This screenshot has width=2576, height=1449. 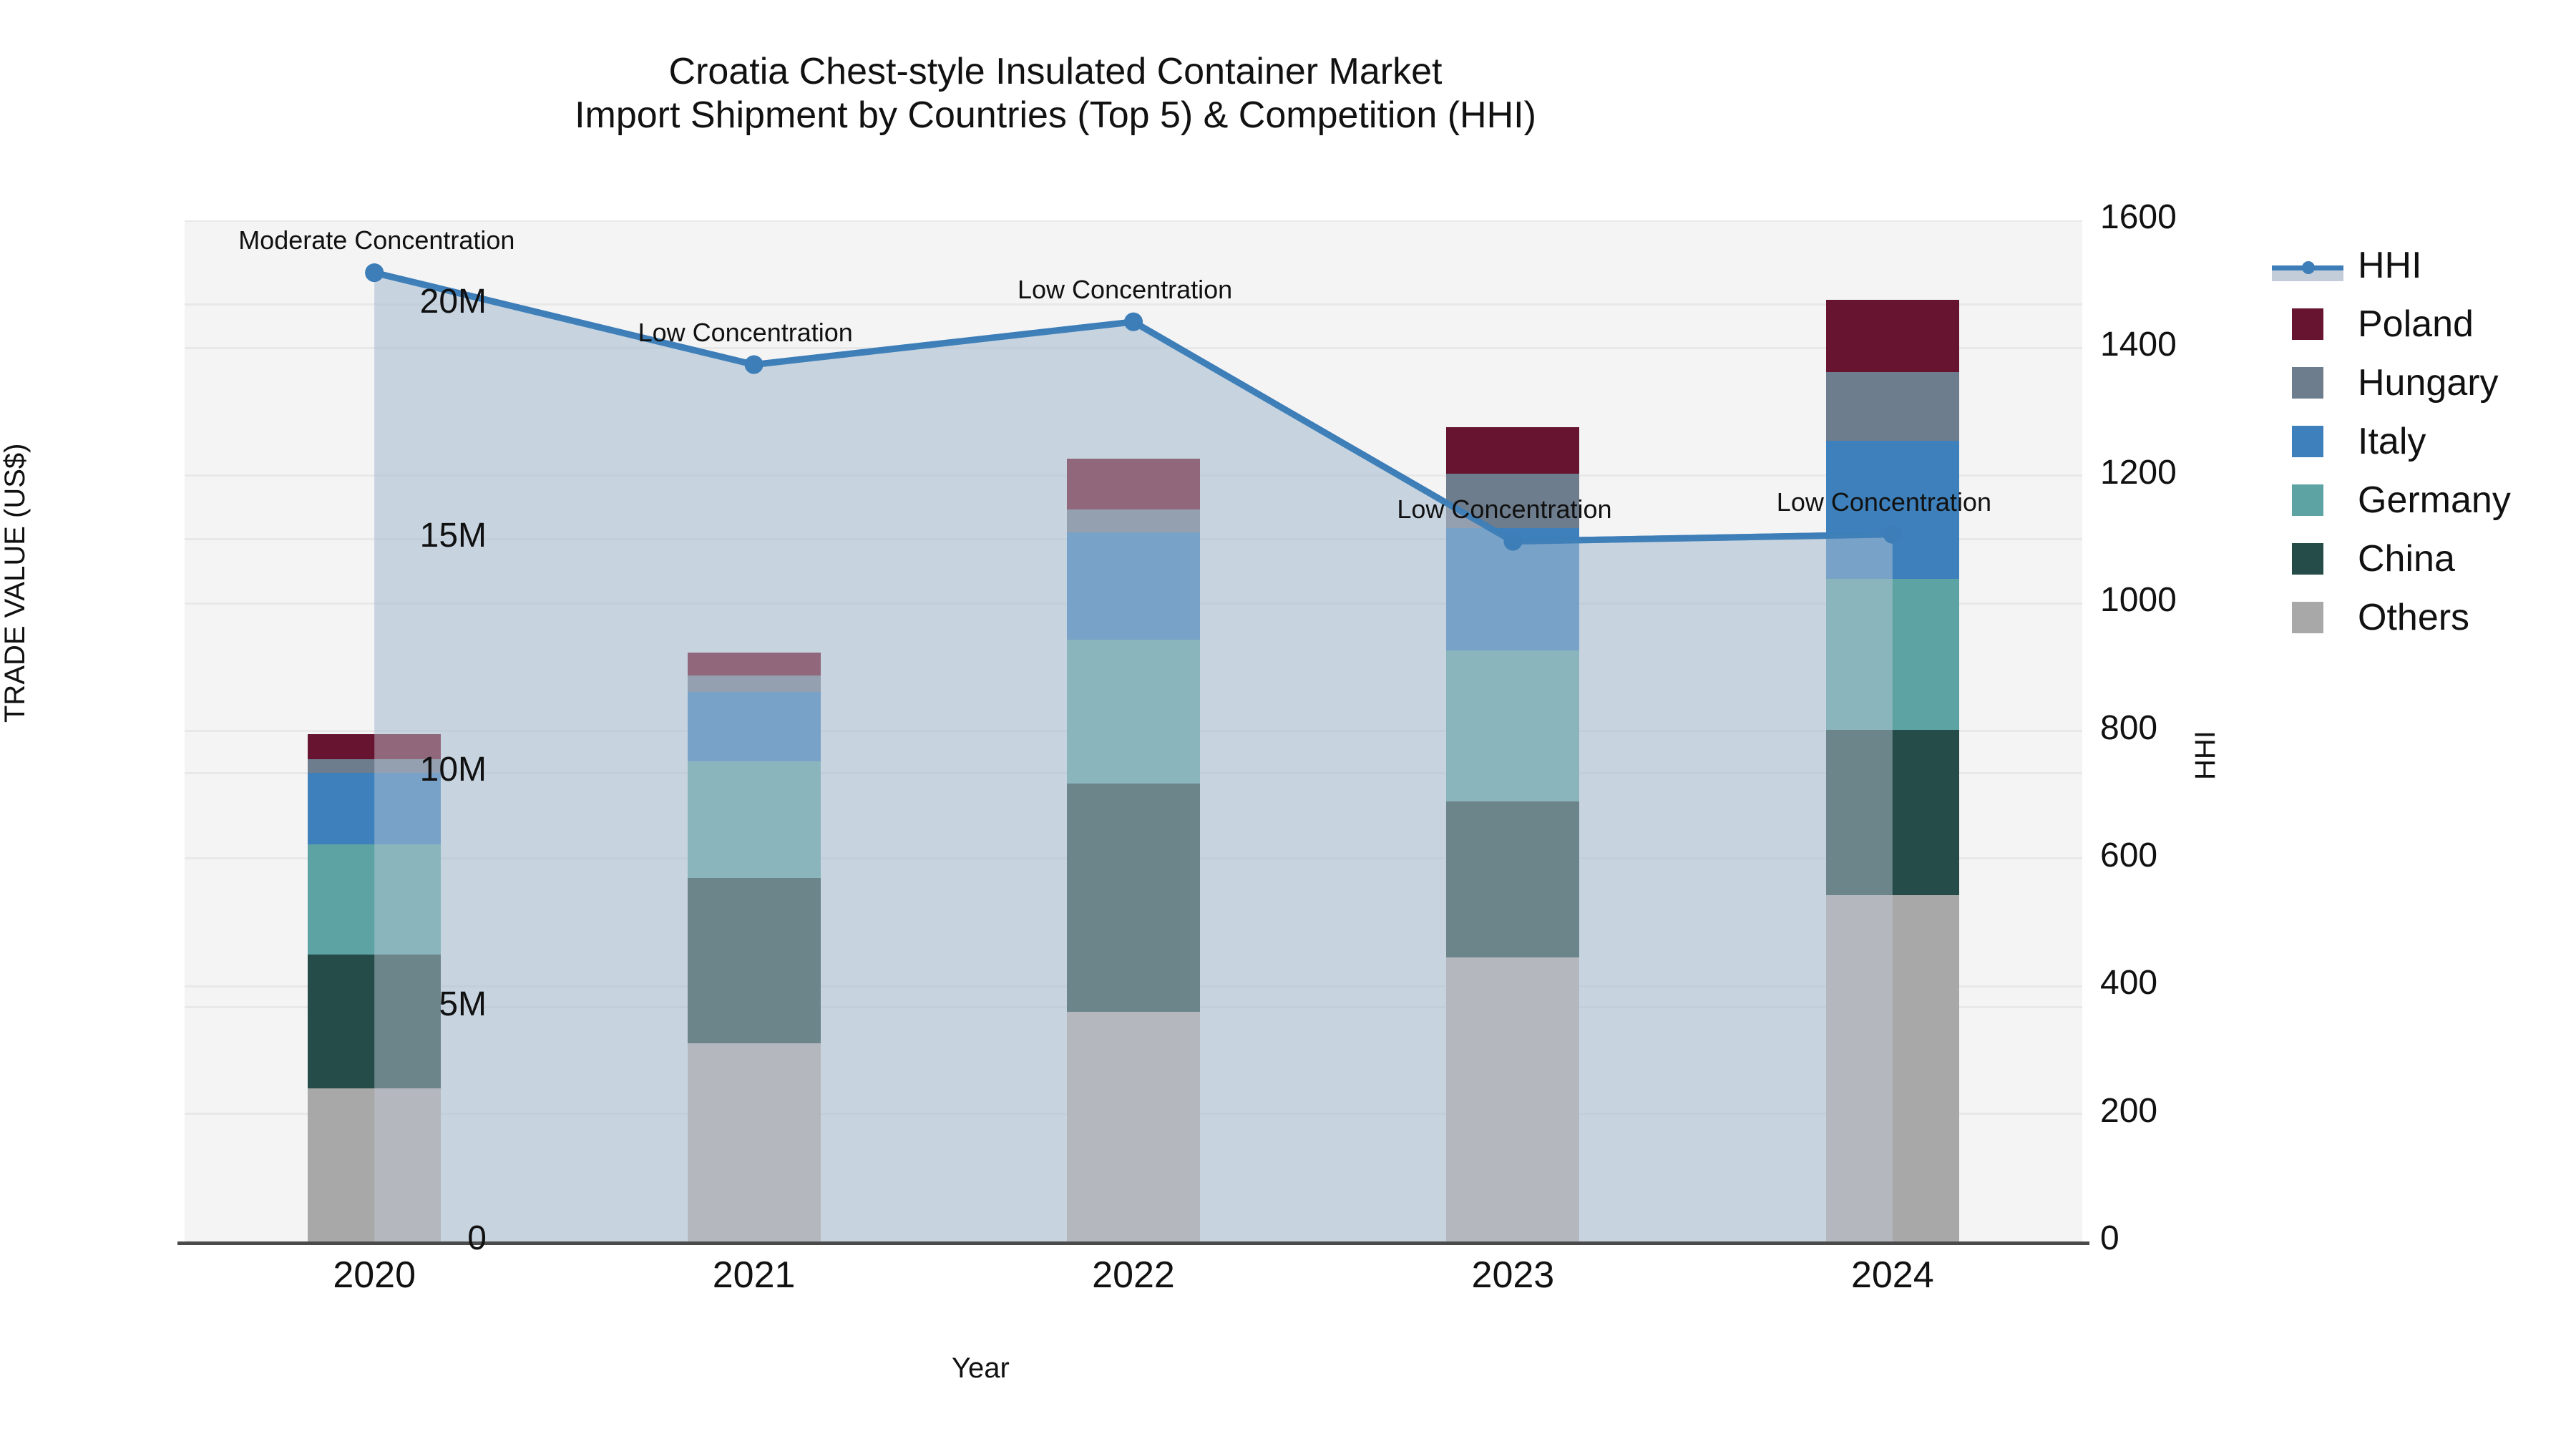 I want to click on bar-segment-italy-2024, so click(x=1892, y=509).